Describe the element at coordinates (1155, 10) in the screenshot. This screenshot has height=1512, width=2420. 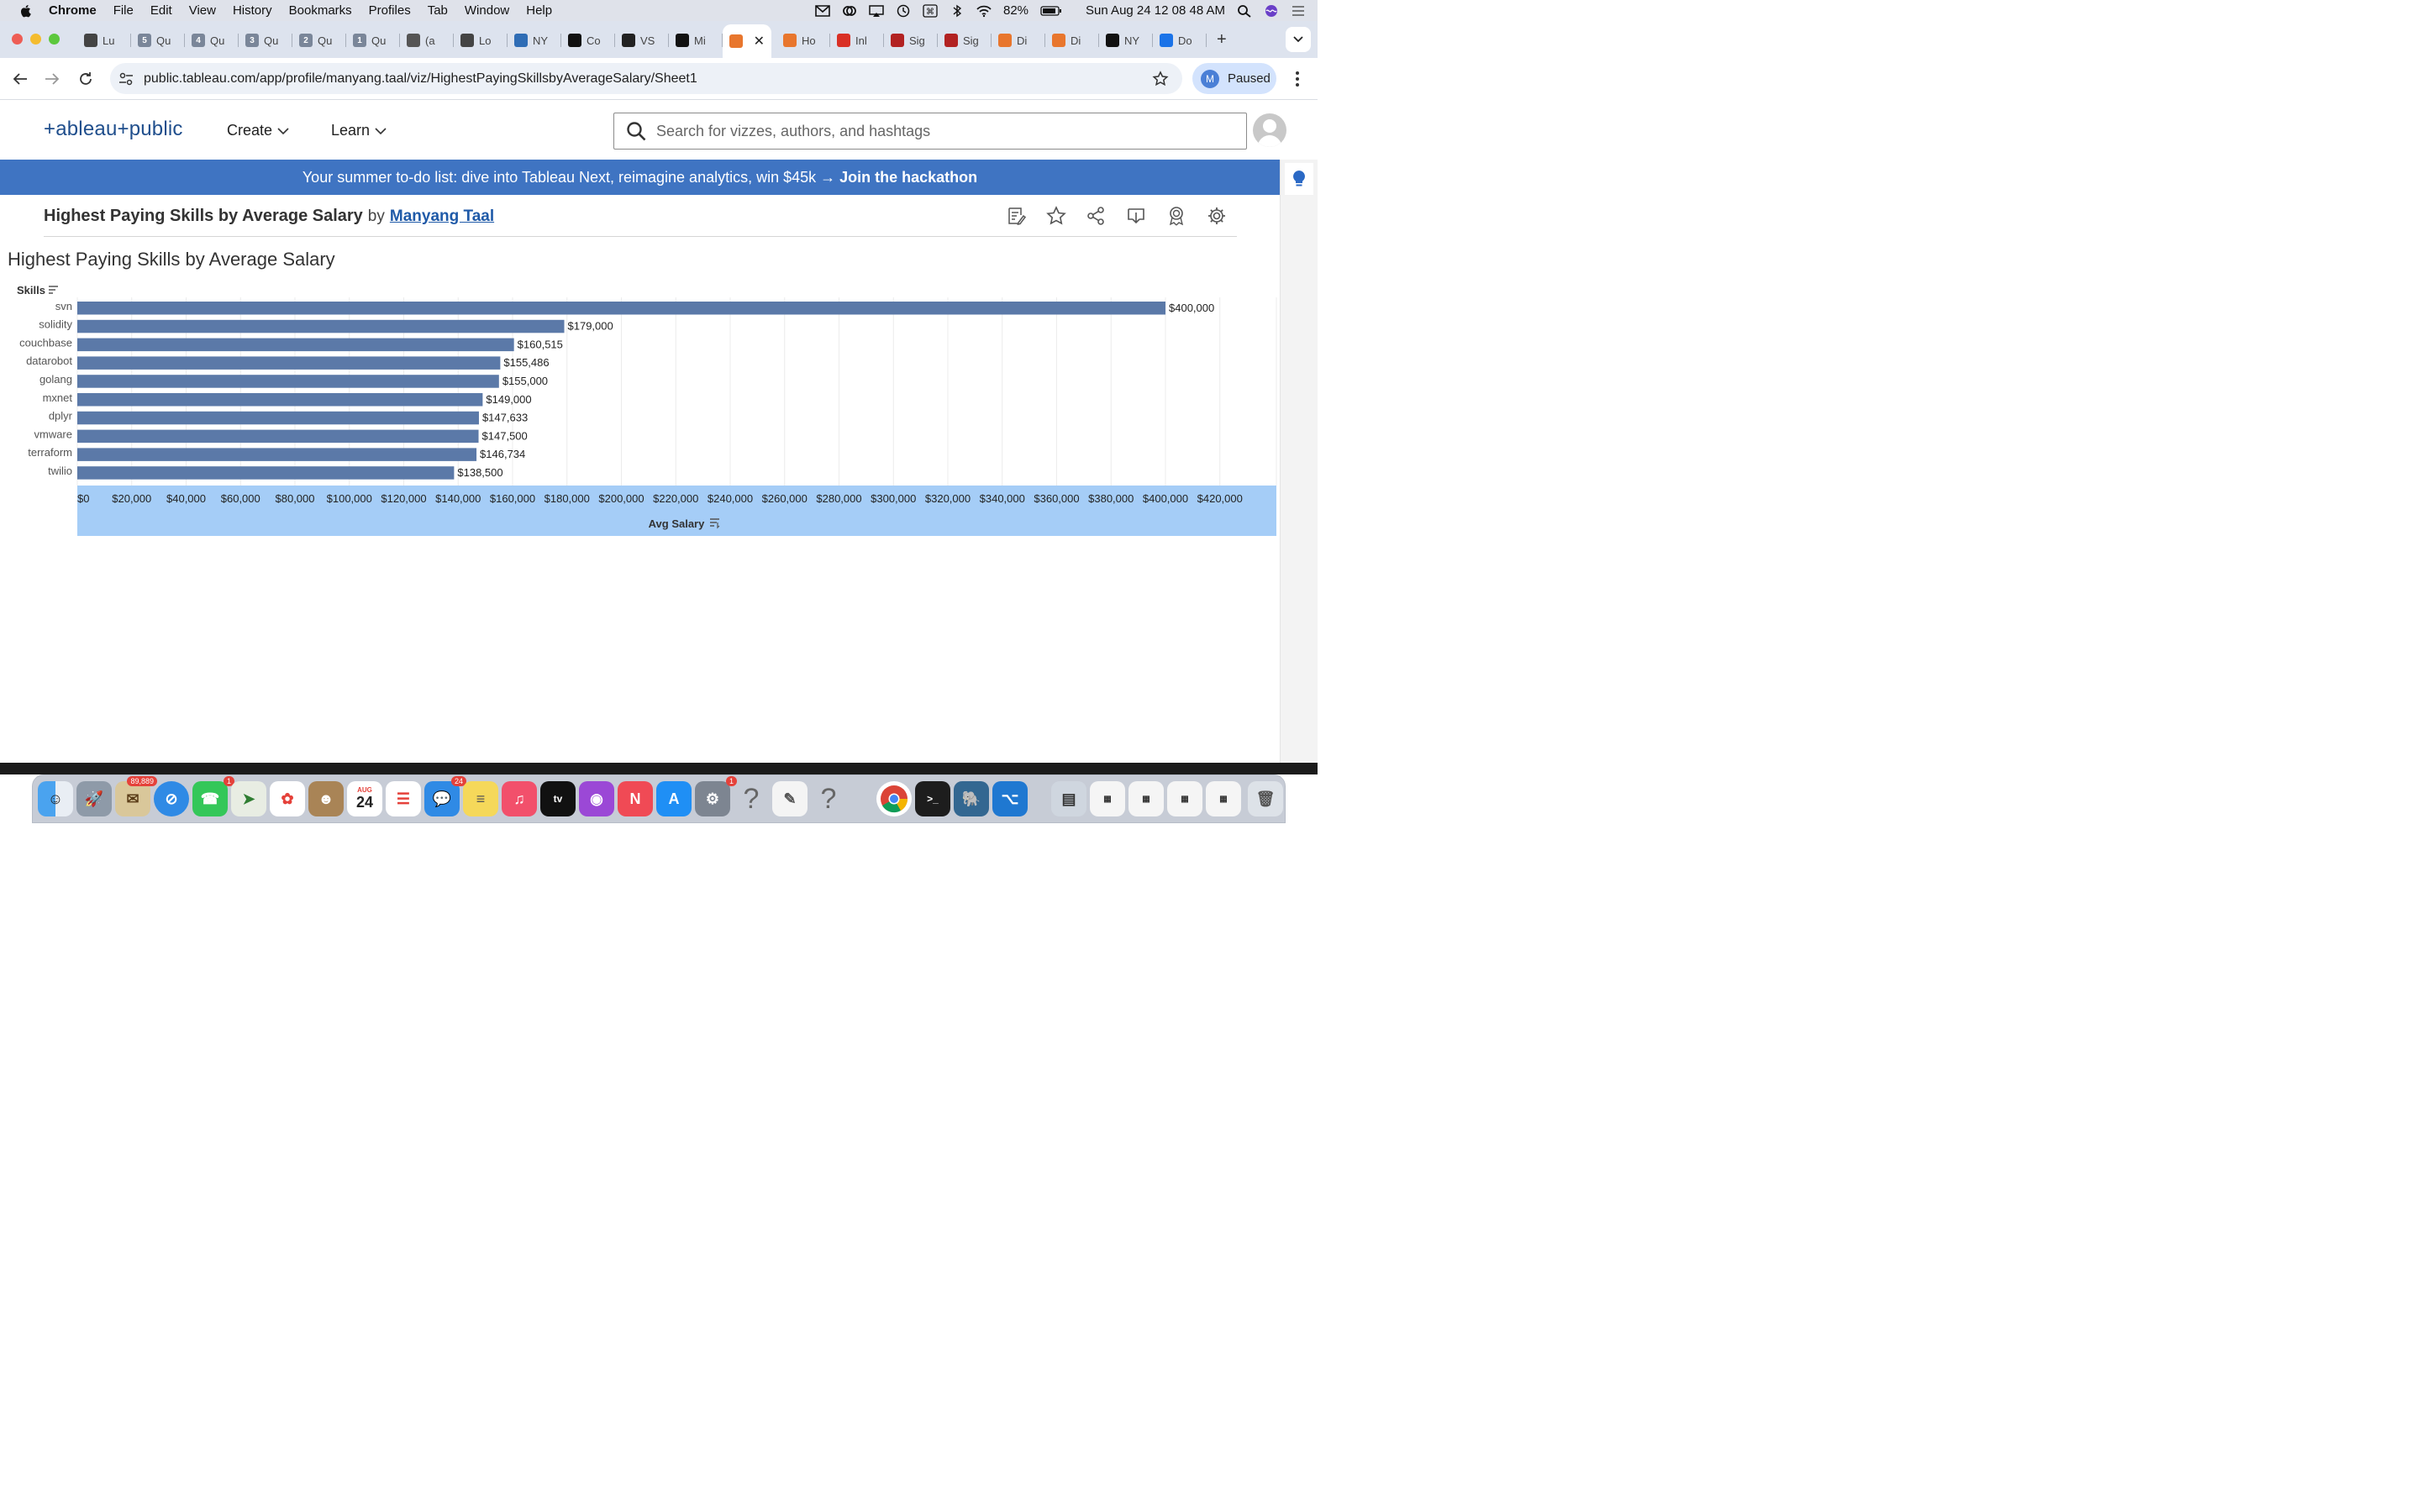
I see `menubar-clock: Sun Aug 24 12 08 48 AM` at that location.